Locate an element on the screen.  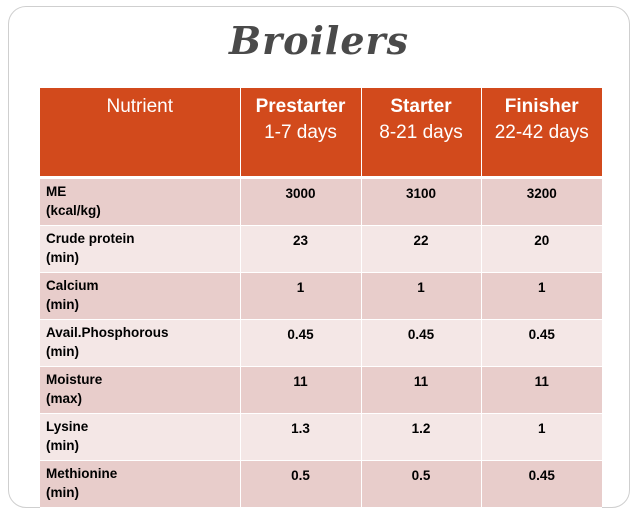
header-finisher-days: 22-42 days is located at coordinates (541, 132).